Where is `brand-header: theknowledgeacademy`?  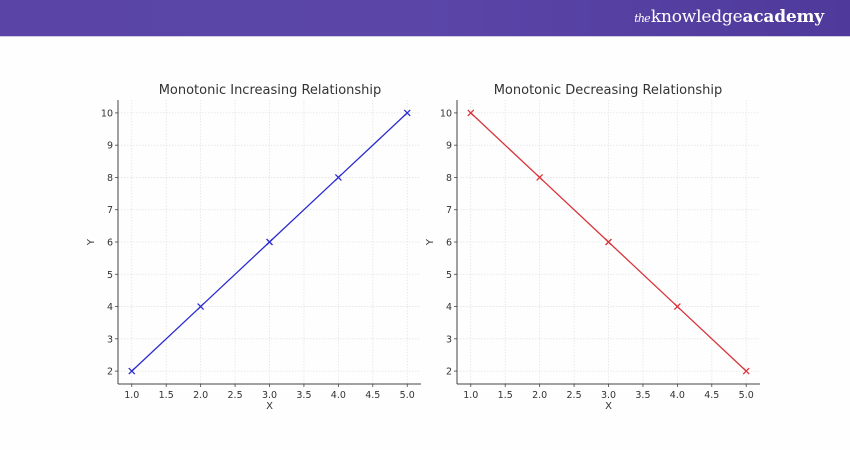
brand-header: theknowledgeacademy is located at coordinates (425, 18).